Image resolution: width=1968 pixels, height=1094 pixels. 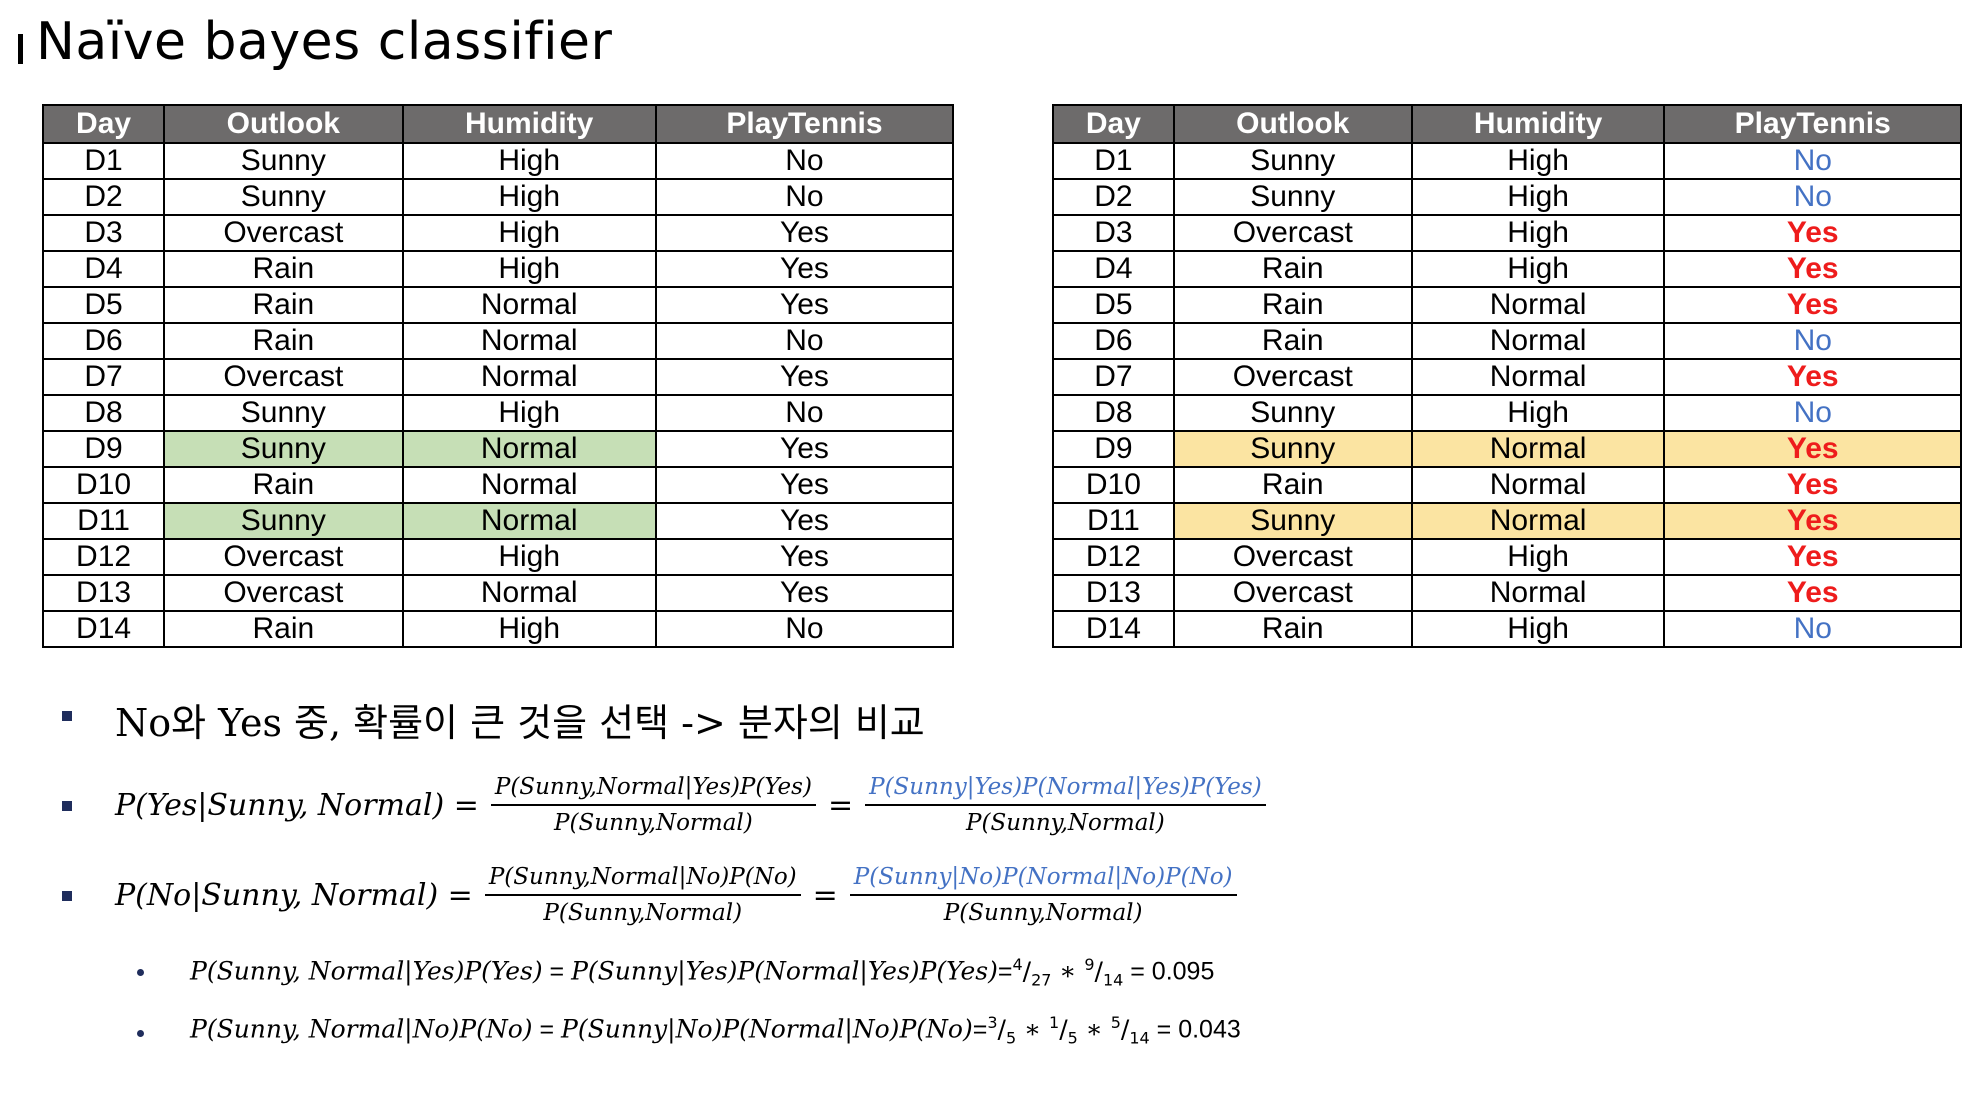 What do you see at coordinates (103, 341) in the screenshot?
I see `cell-day: D6` at bounding box center [103, 341].